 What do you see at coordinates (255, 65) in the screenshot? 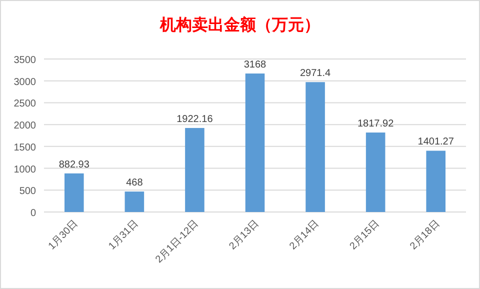
I see `data-label: 3168` at bounding box center [255, 65].